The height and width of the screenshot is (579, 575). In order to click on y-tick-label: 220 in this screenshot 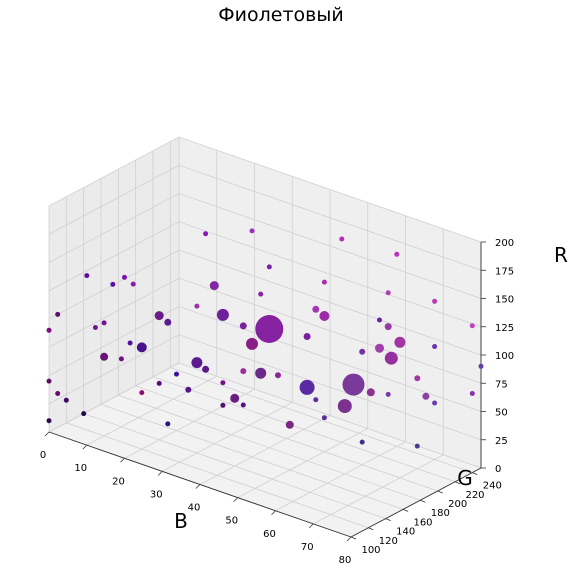, I will do `click(474, 495)`.